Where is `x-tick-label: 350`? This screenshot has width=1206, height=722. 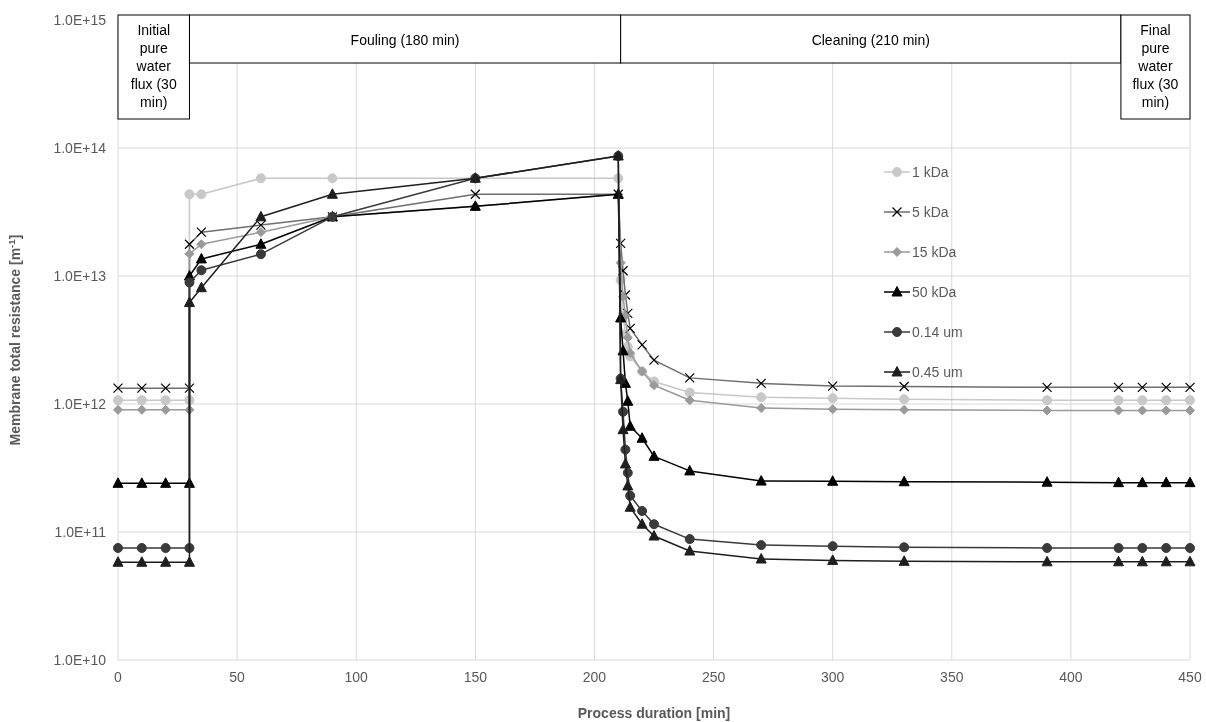
x-tick-label: 350 is located at coordinates (952, 677).